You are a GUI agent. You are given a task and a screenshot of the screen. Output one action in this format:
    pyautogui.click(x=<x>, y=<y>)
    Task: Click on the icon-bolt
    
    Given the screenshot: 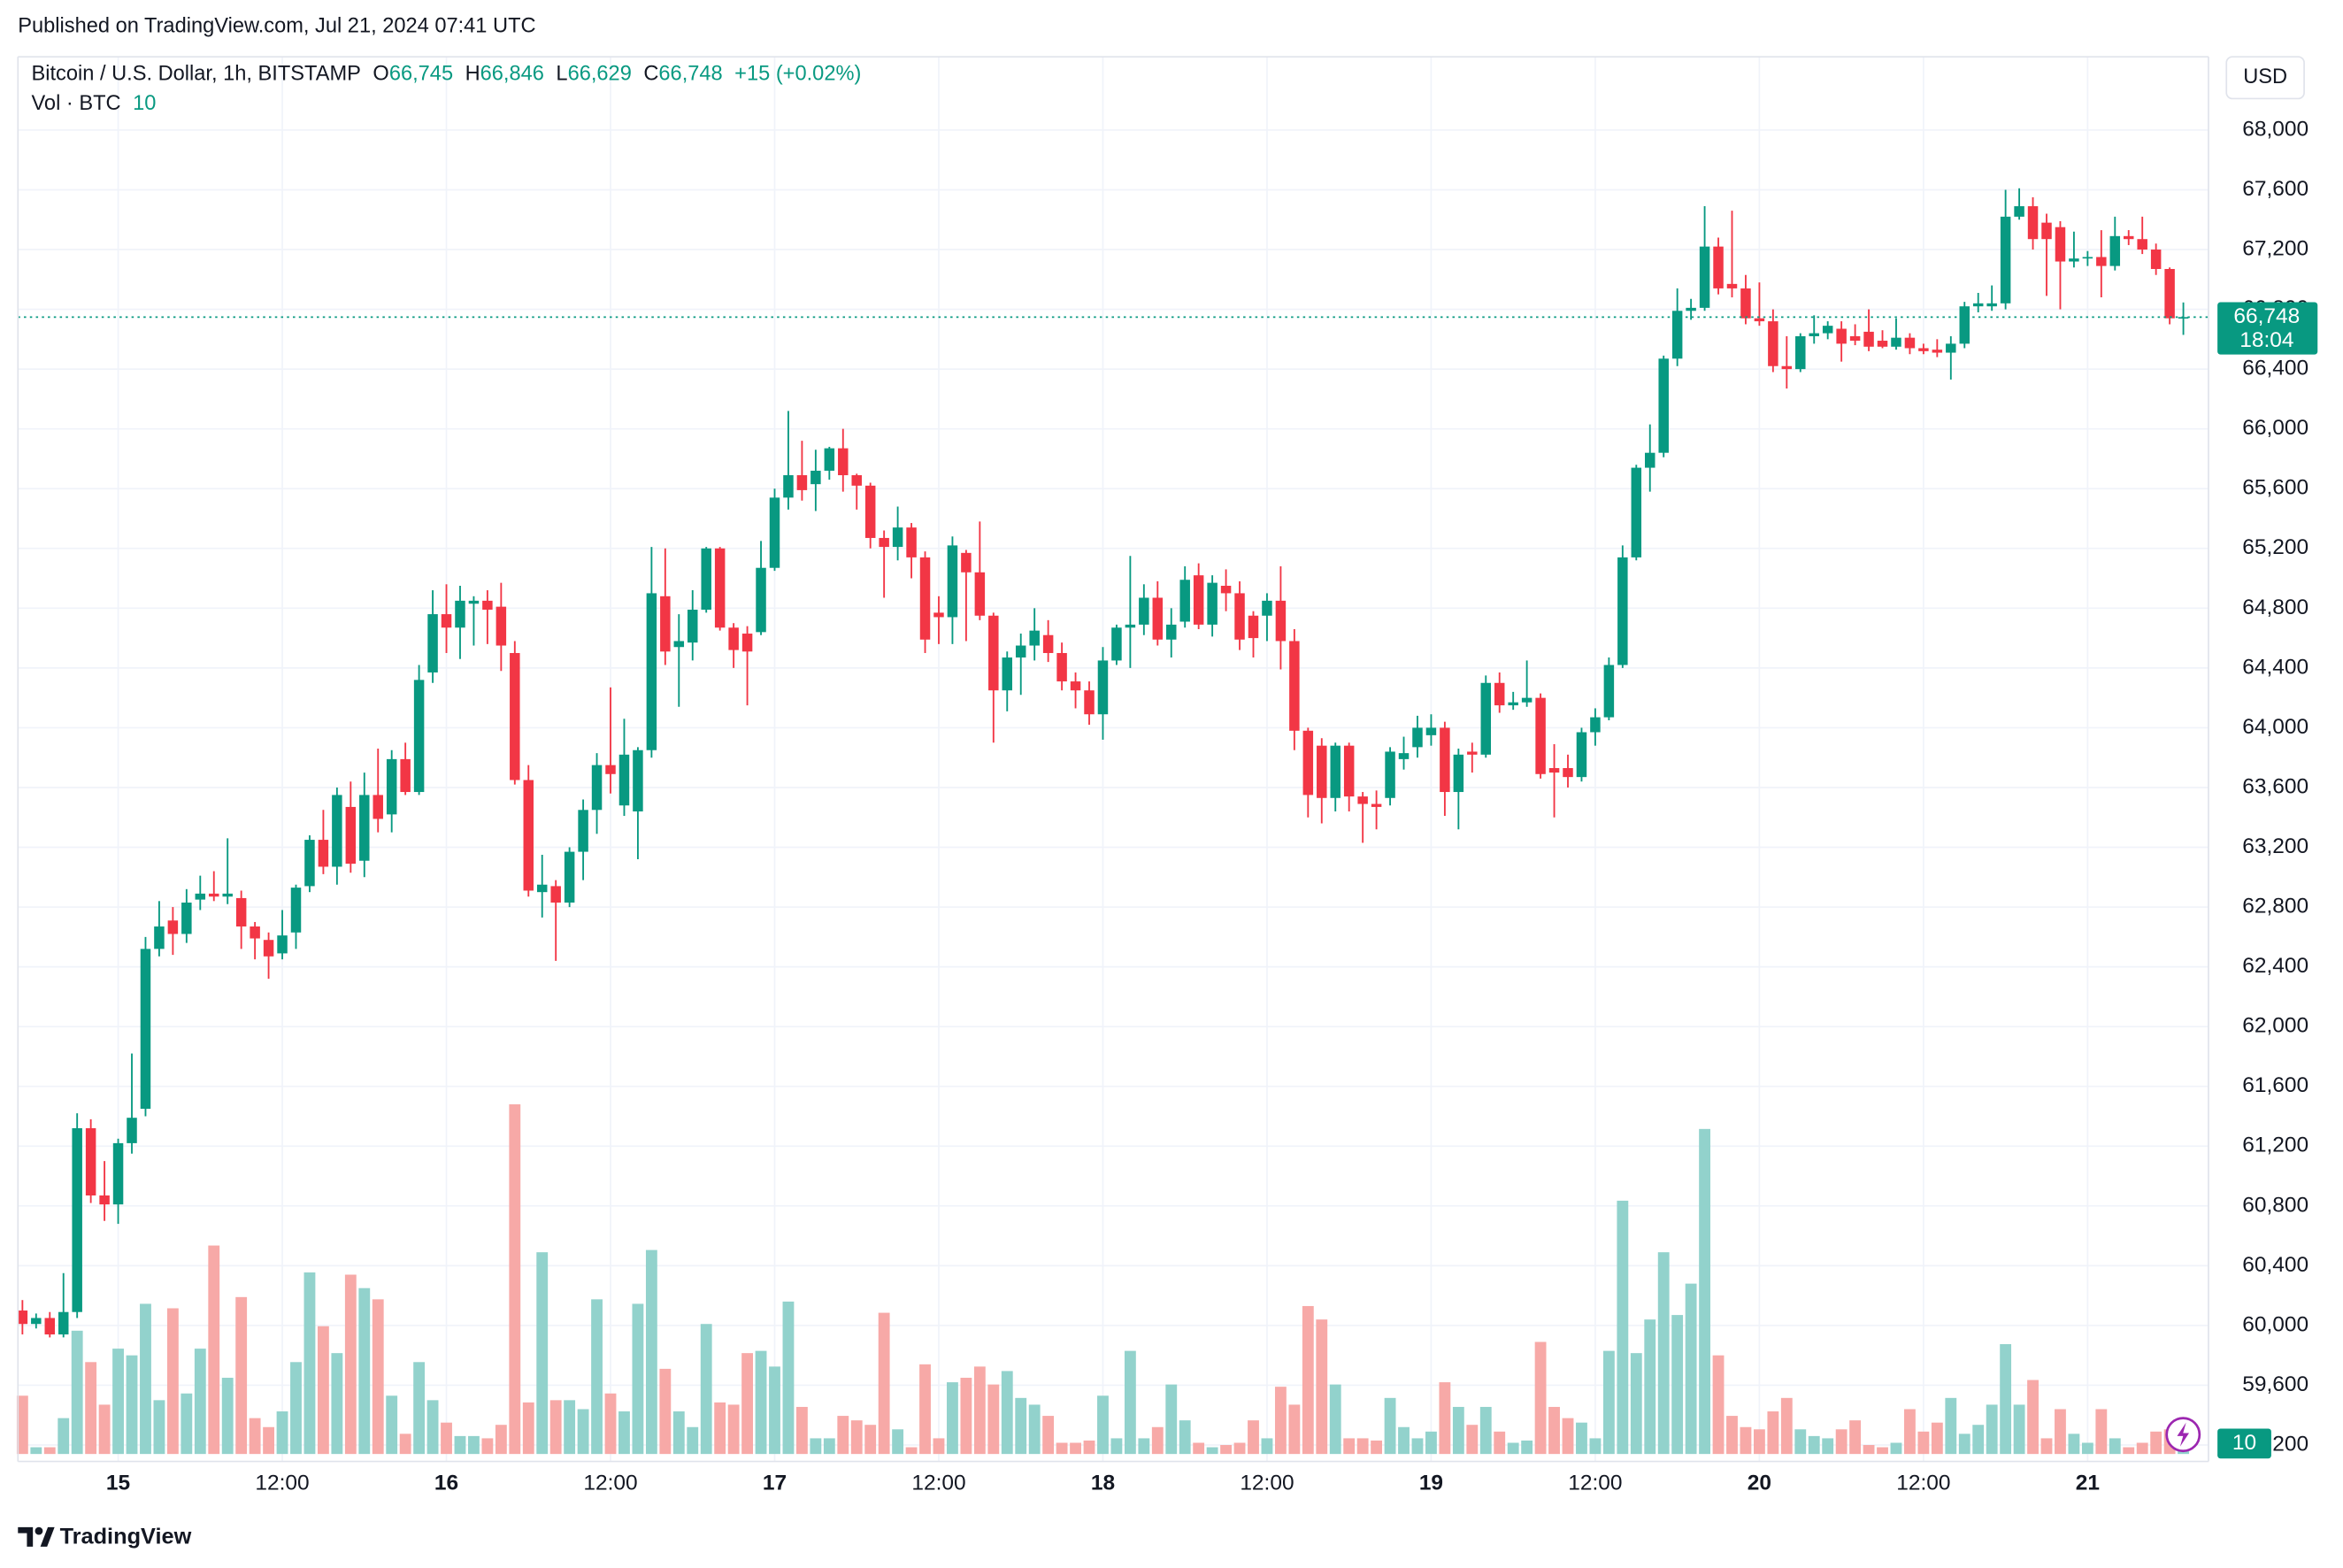 What is the action you would take?
    pyautogui.click(x=2183, y=1434)
    